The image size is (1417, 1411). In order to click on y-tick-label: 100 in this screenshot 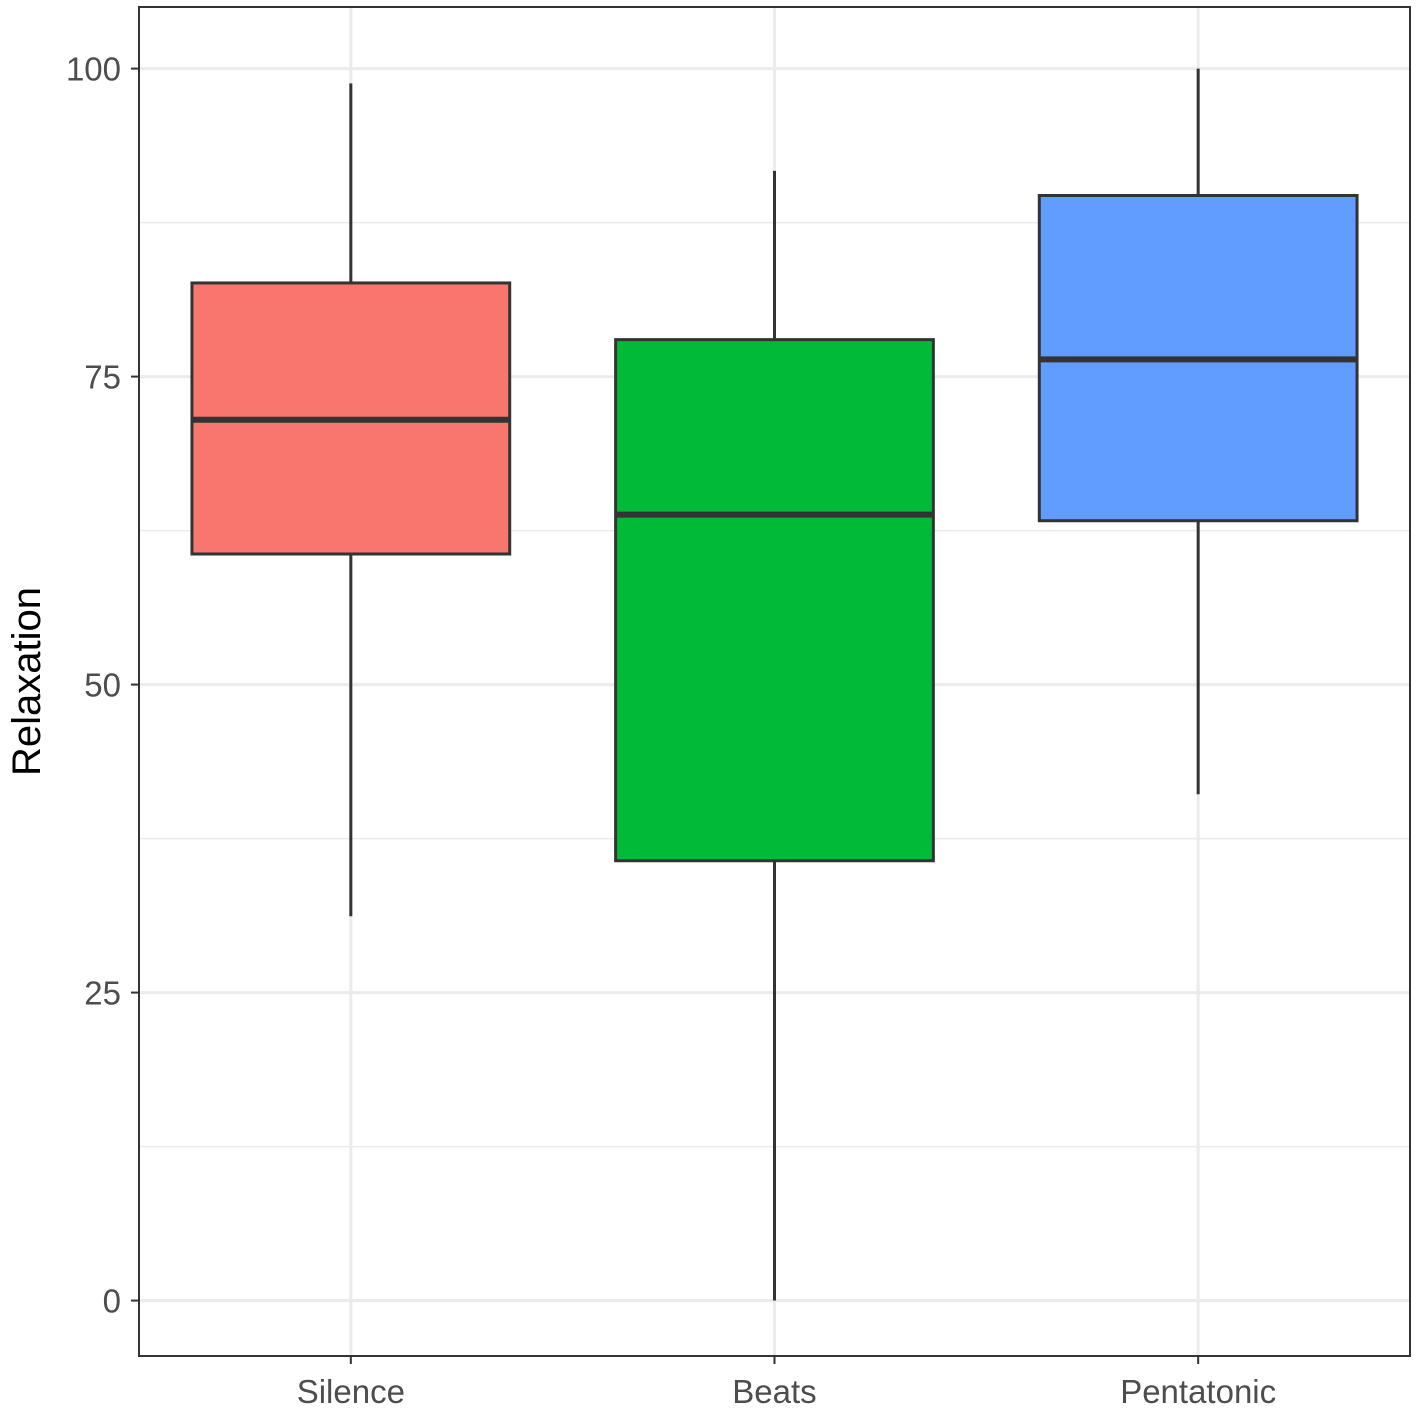, I will do `click(93, 69)`.